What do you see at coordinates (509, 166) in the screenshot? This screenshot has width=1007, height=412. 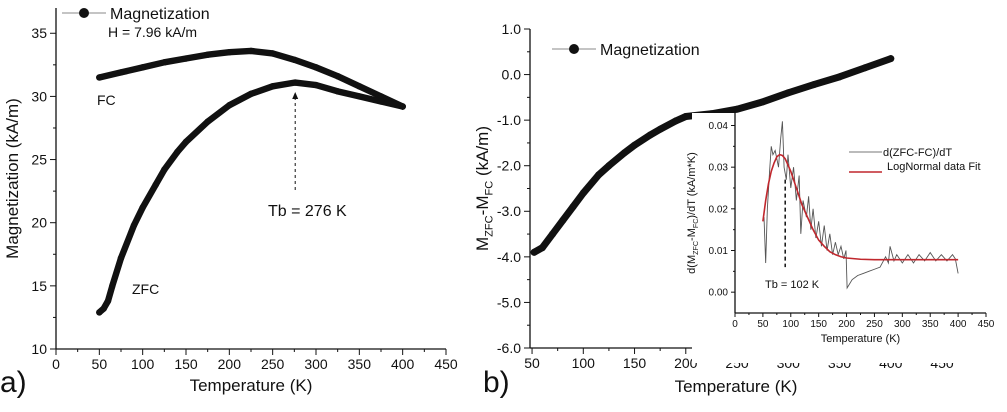 I see `y-tick-label: -2.0` at bounding box center [509, 166].